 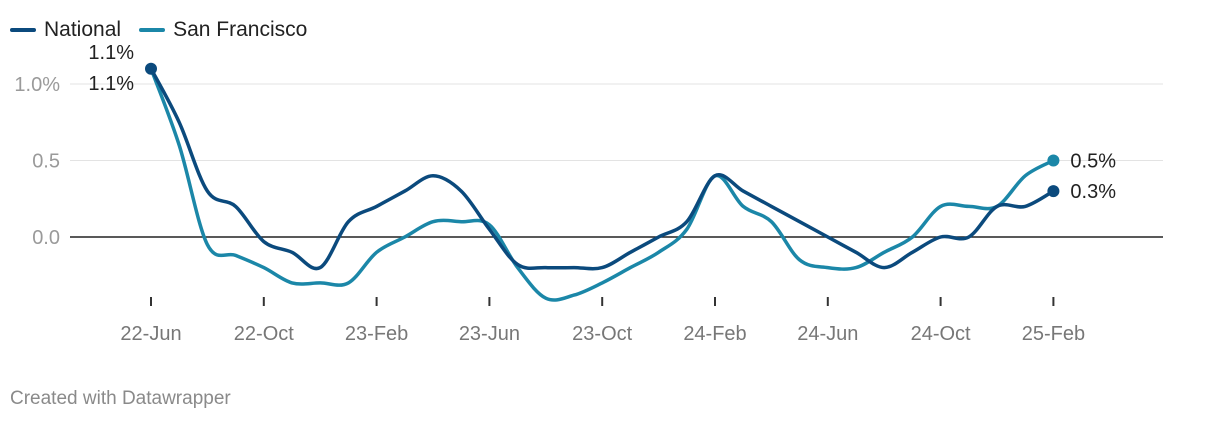 I want to click on legend: National San Francisco, so click(x=158, y=30).